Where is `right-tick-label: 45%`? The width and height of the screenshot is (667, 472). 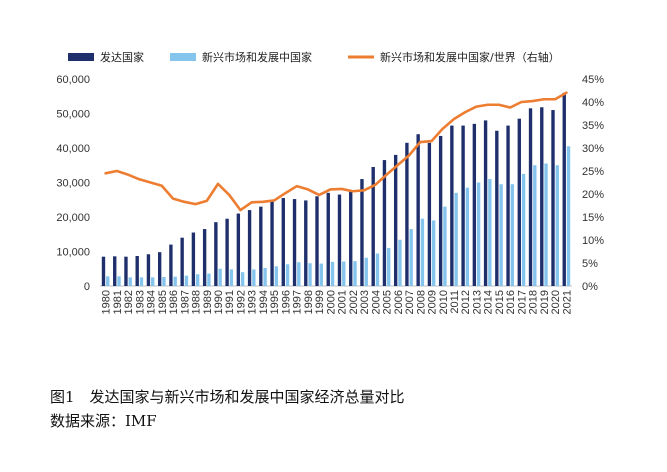
right-tick-label: 45% is located at coordinates (593, 80).